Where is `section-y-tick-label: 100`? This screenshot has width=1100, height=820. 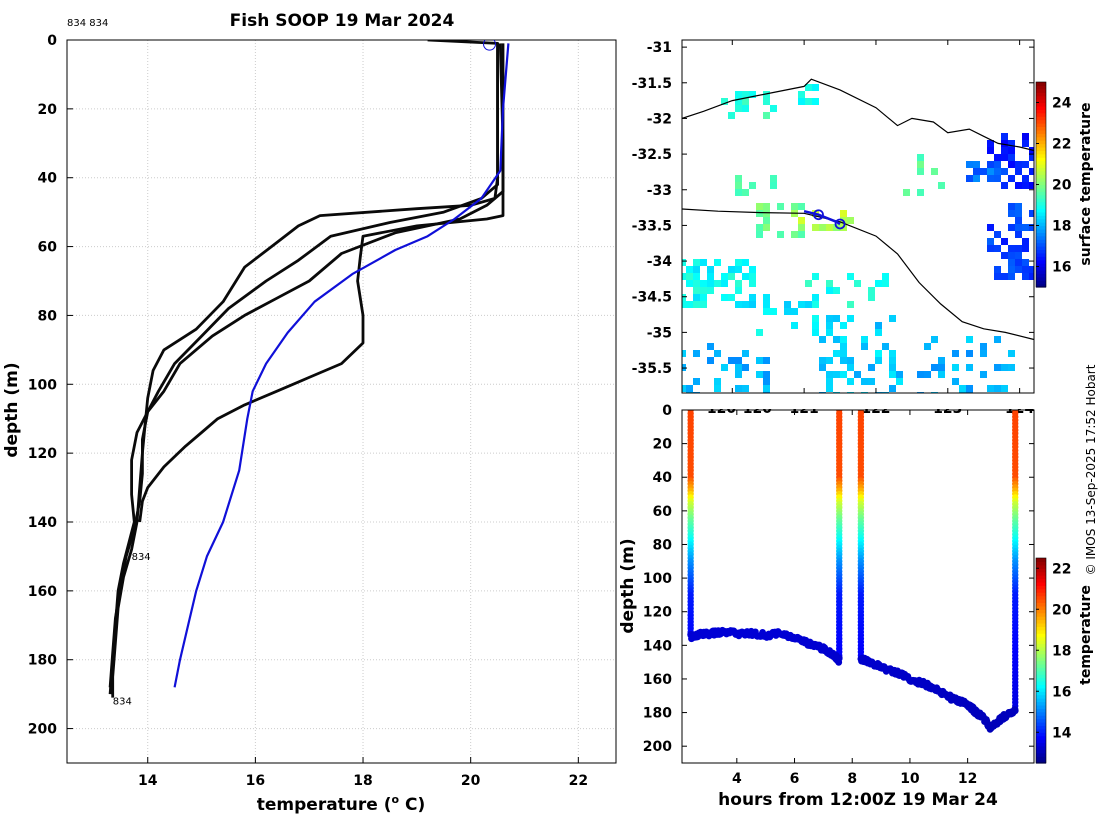 section-y-tick-label: 100 is located at coordinates (657, 579).